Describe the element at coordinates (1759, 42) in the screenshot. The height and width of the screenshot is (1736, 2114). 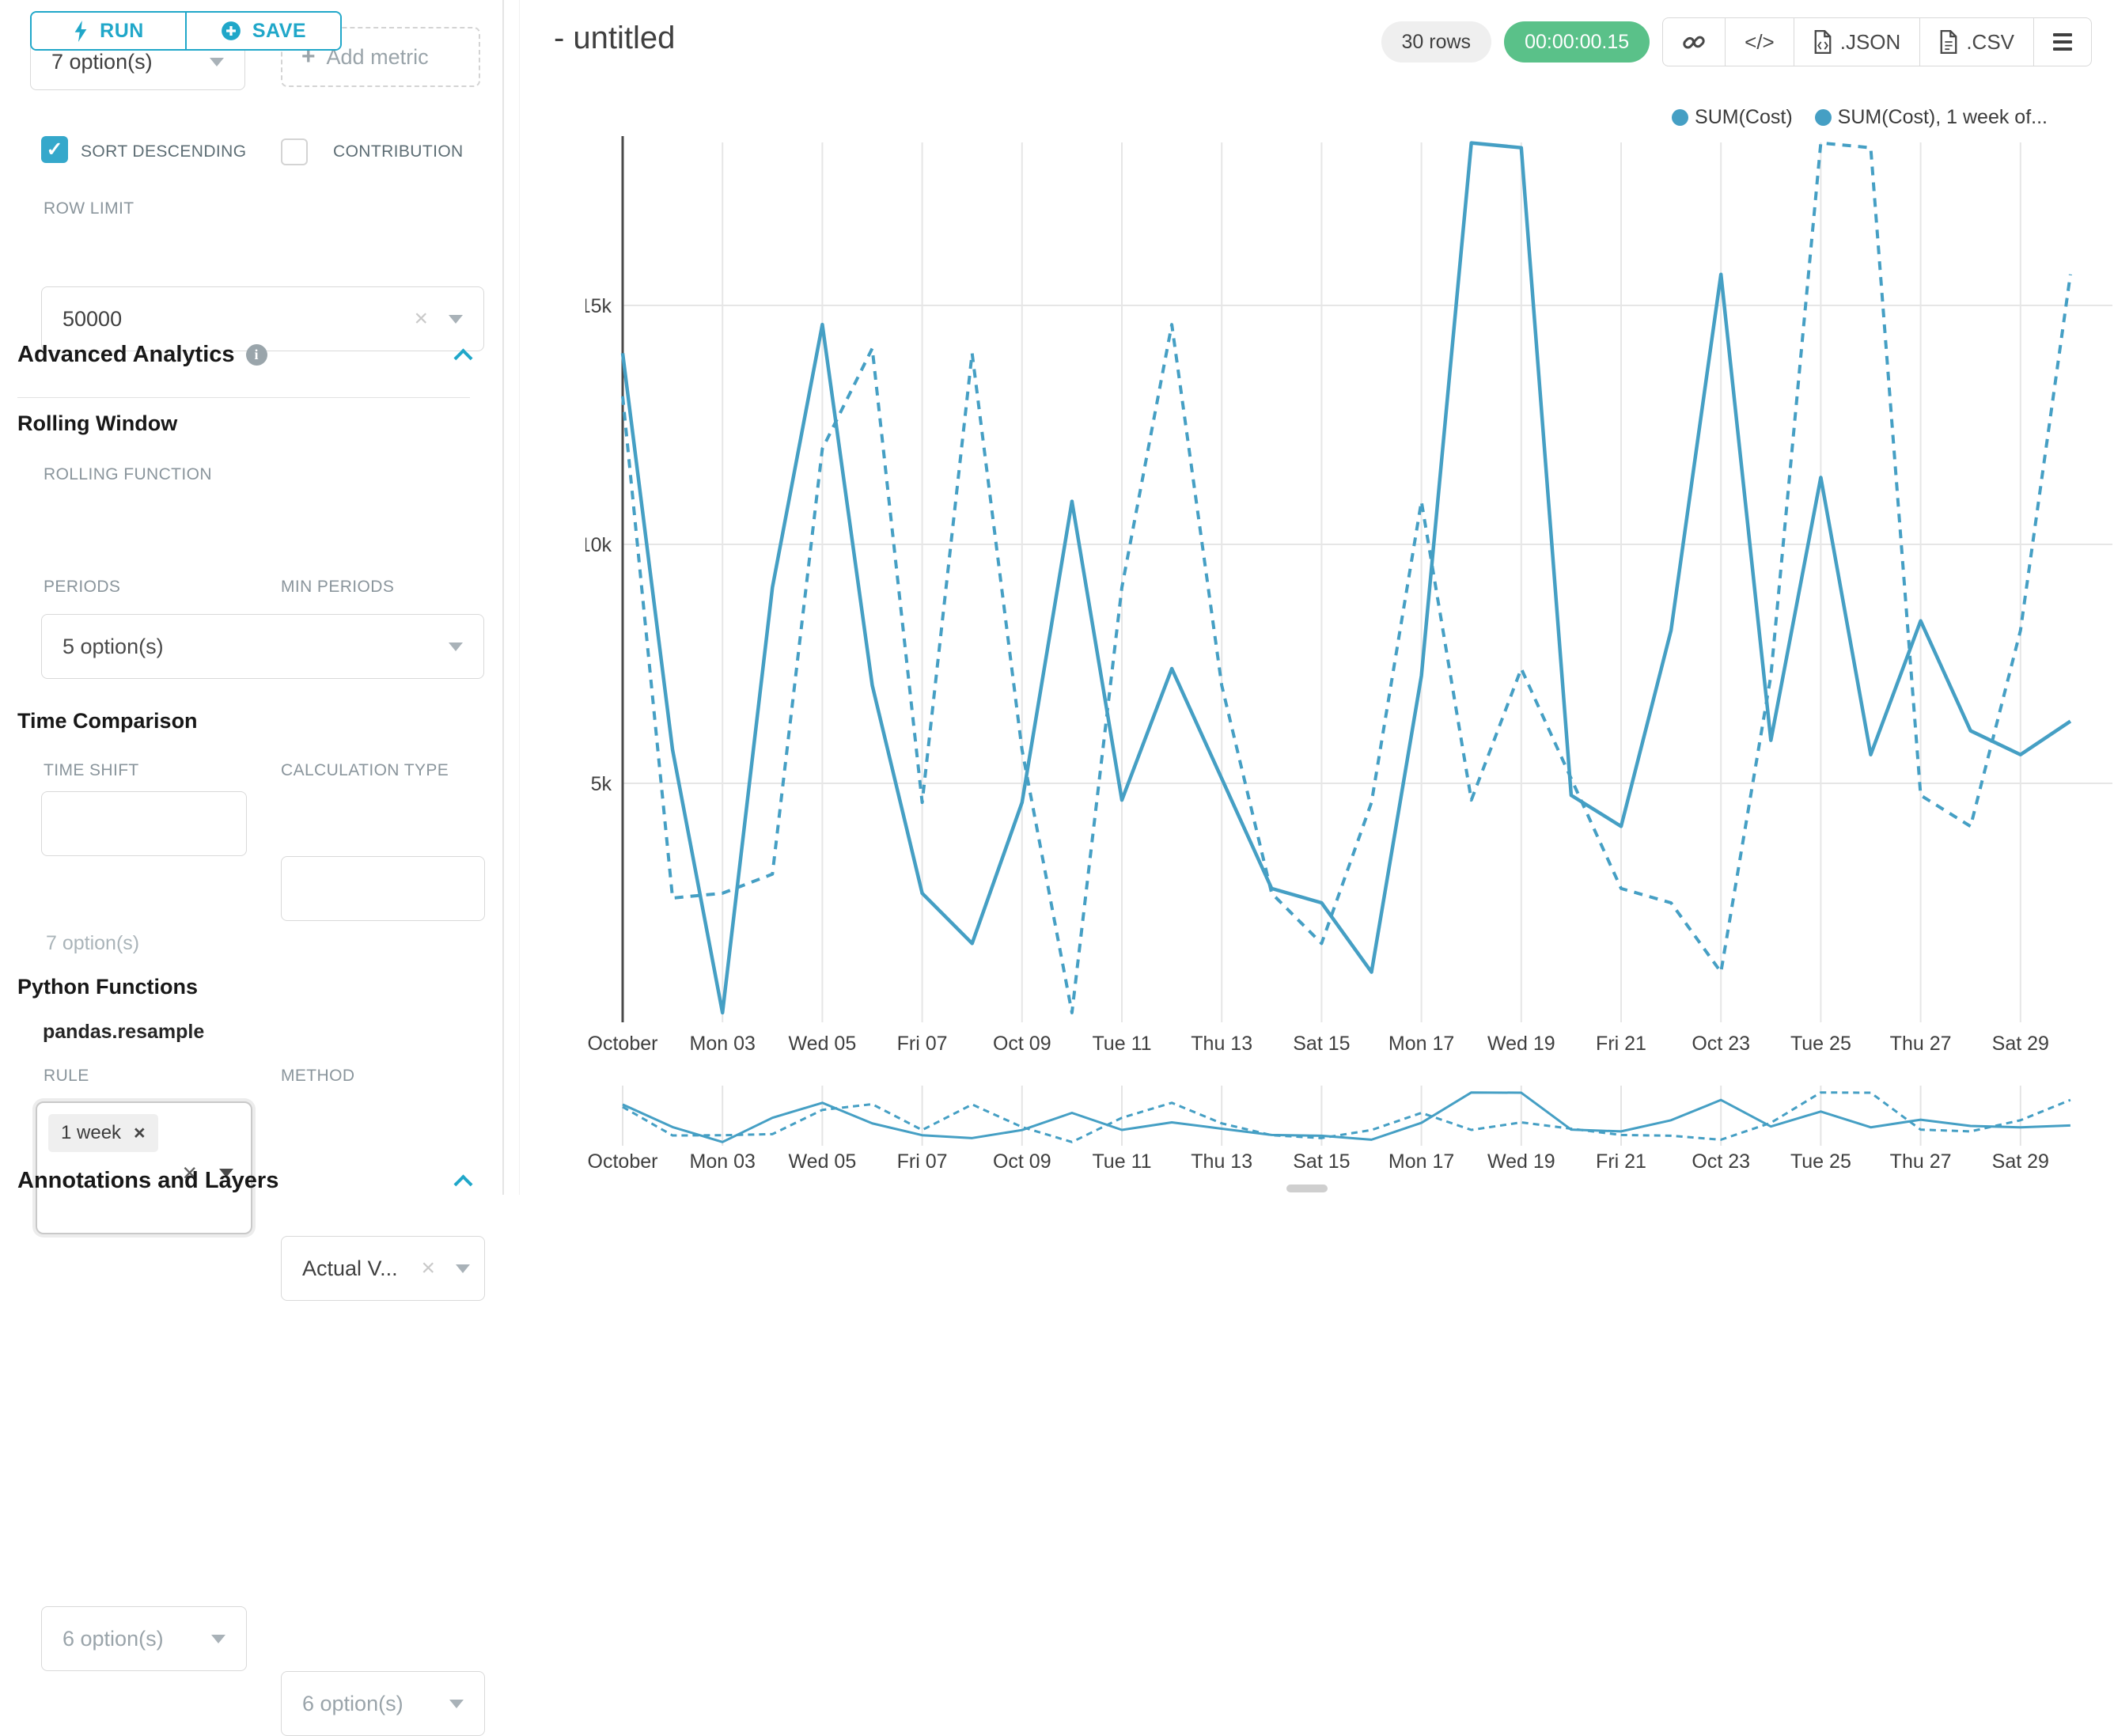
I see `embed-code-button: </>` at that location.